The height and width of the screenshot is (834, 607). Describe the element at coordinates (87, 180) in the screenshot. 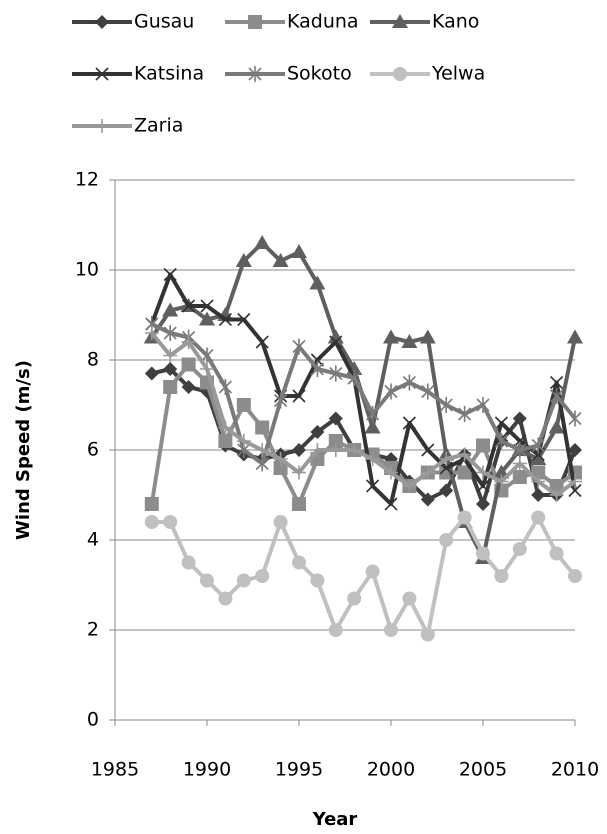

I see `y-tick-label: 12` at that location.